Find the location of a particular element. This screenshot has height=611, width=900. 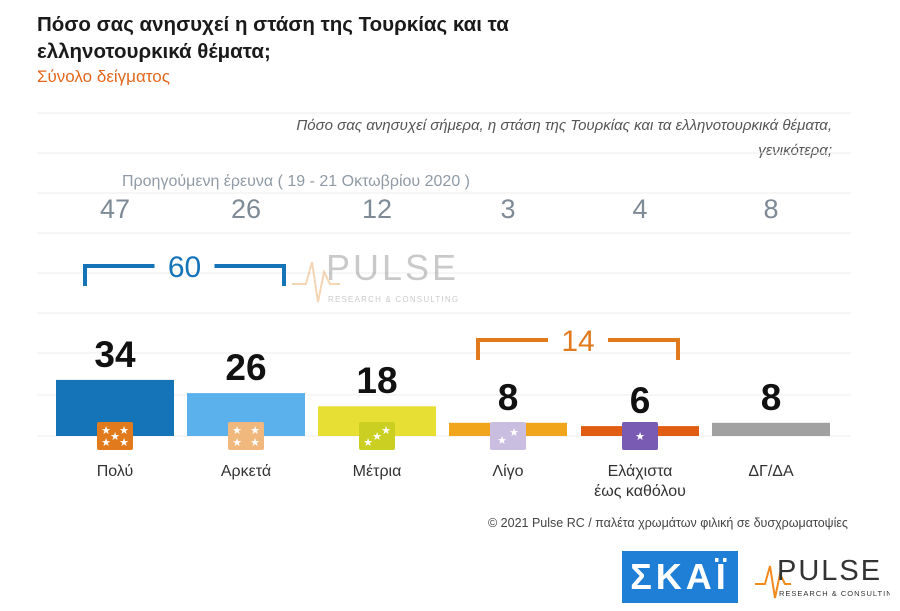

category-label-3: Μέτρια is located at coordinates (377, 471).